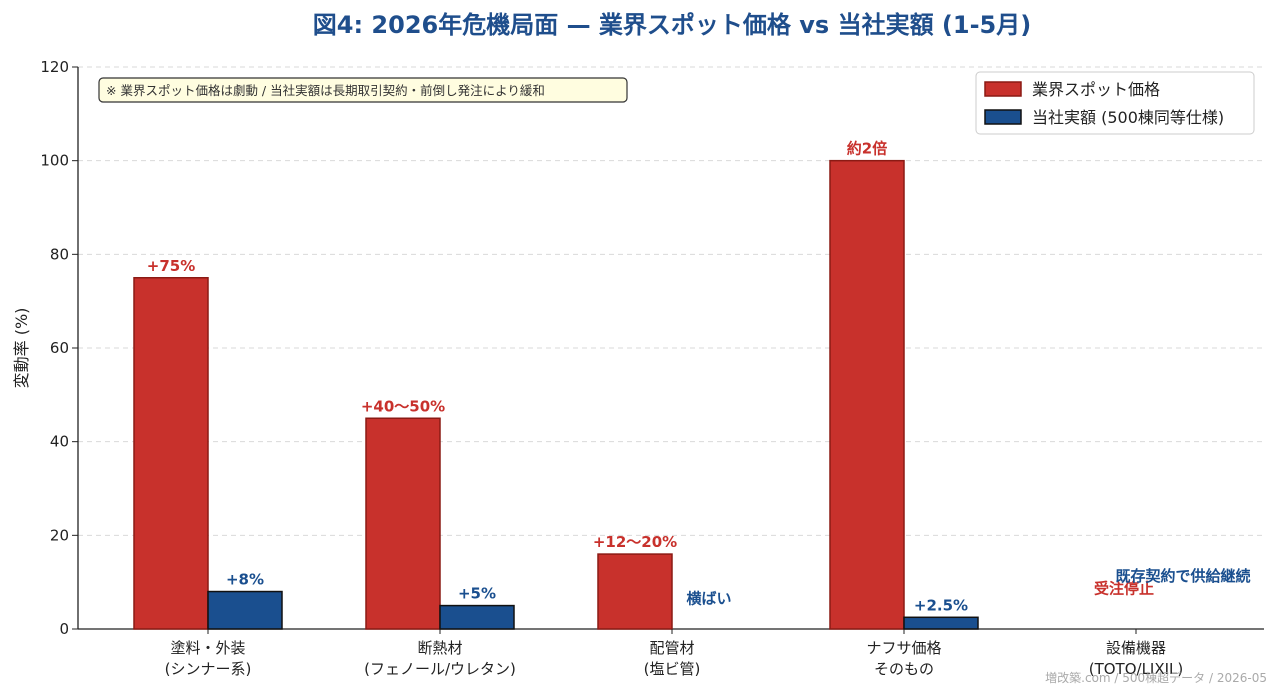 Image resolution: width=1280 pixels, height=696 pixels. I want to click on y-tick-label: 60, so click(59, 348).